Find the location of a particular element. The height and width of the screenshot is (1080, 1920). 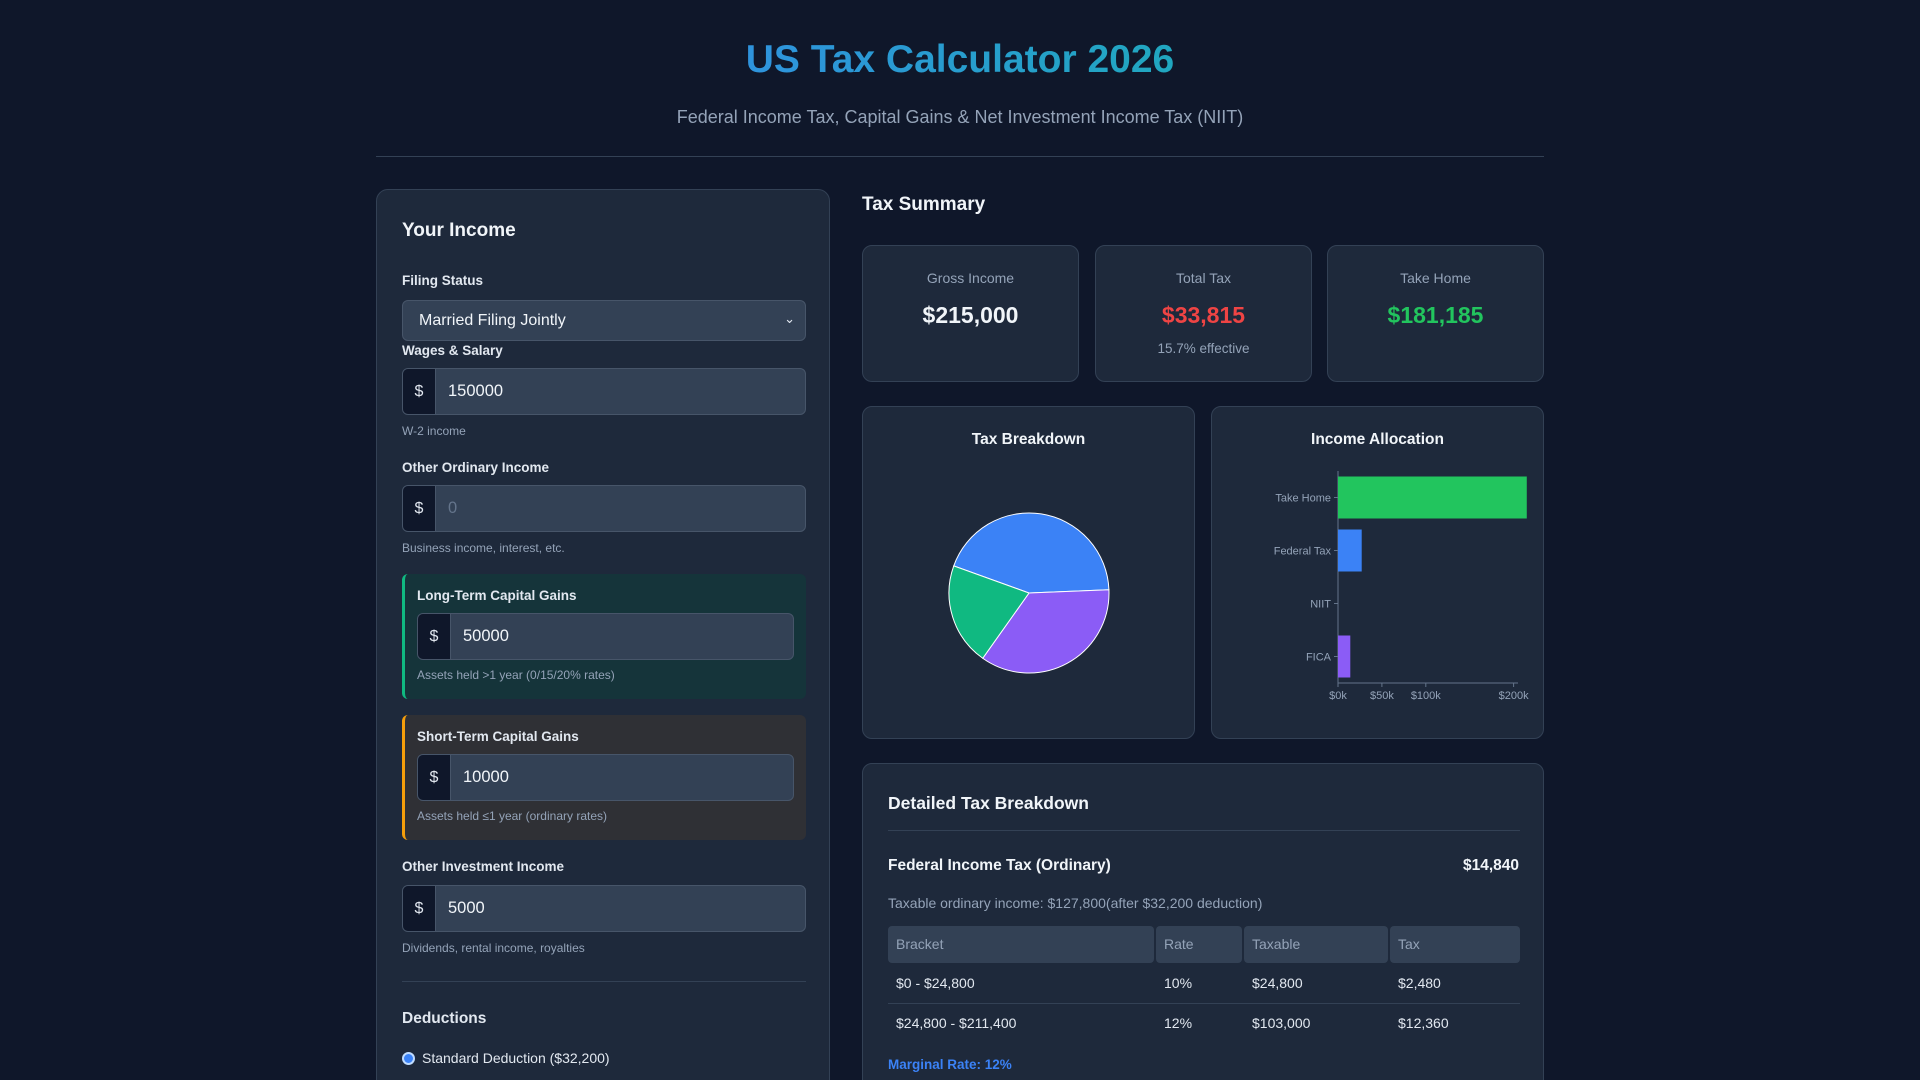

other-invest-input: $ 5000 is located at coordinates (604, 908).